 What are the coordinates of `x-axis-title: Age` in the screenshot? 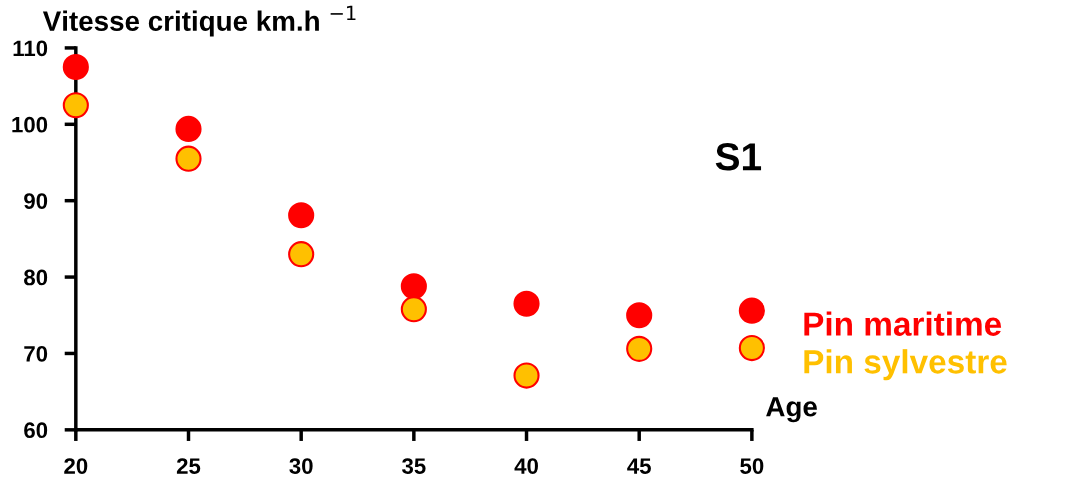 It's located at (791, 410).